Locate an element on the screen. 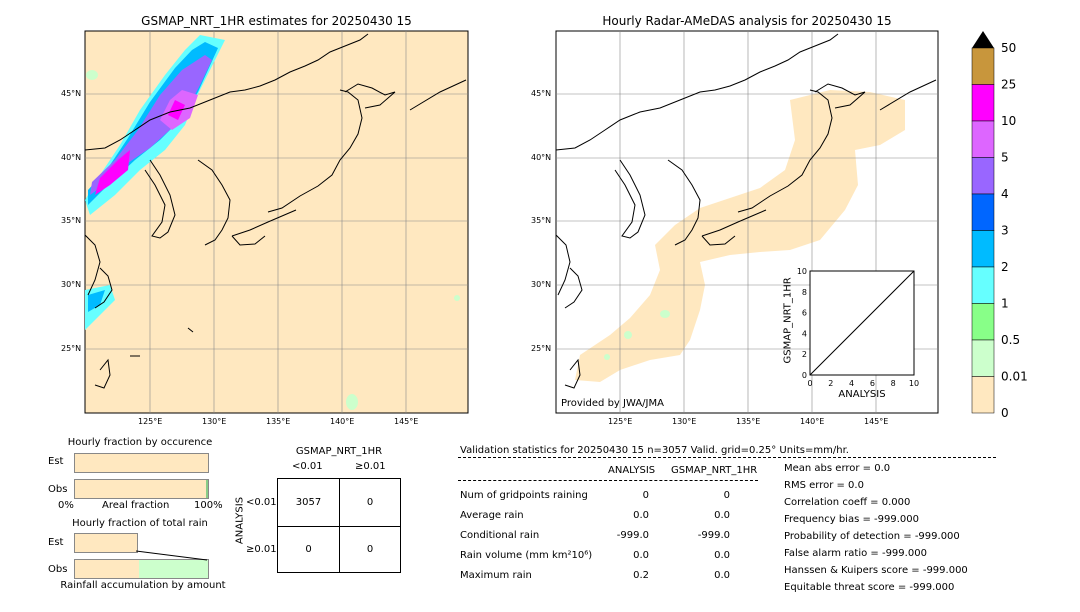 Image resolution: width=1080 pixels, height=612 pixels. left-lat-40: 40°N is located at coordinates (71, 157).